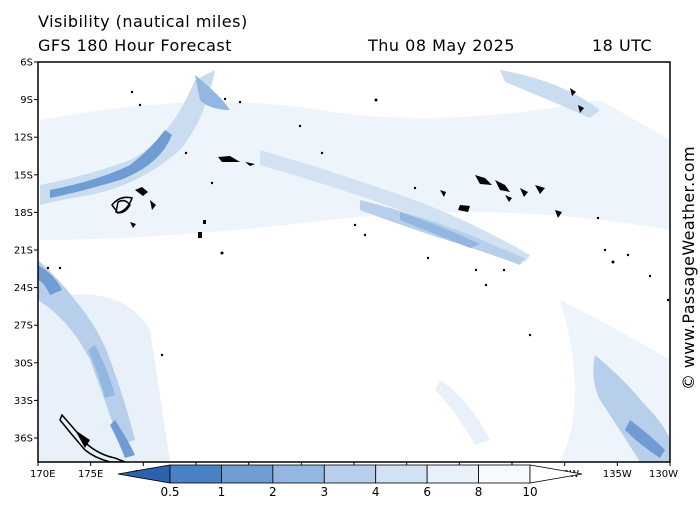 The image size is (700, 525). I want to click on legend-label: 8, so click(479, 492).